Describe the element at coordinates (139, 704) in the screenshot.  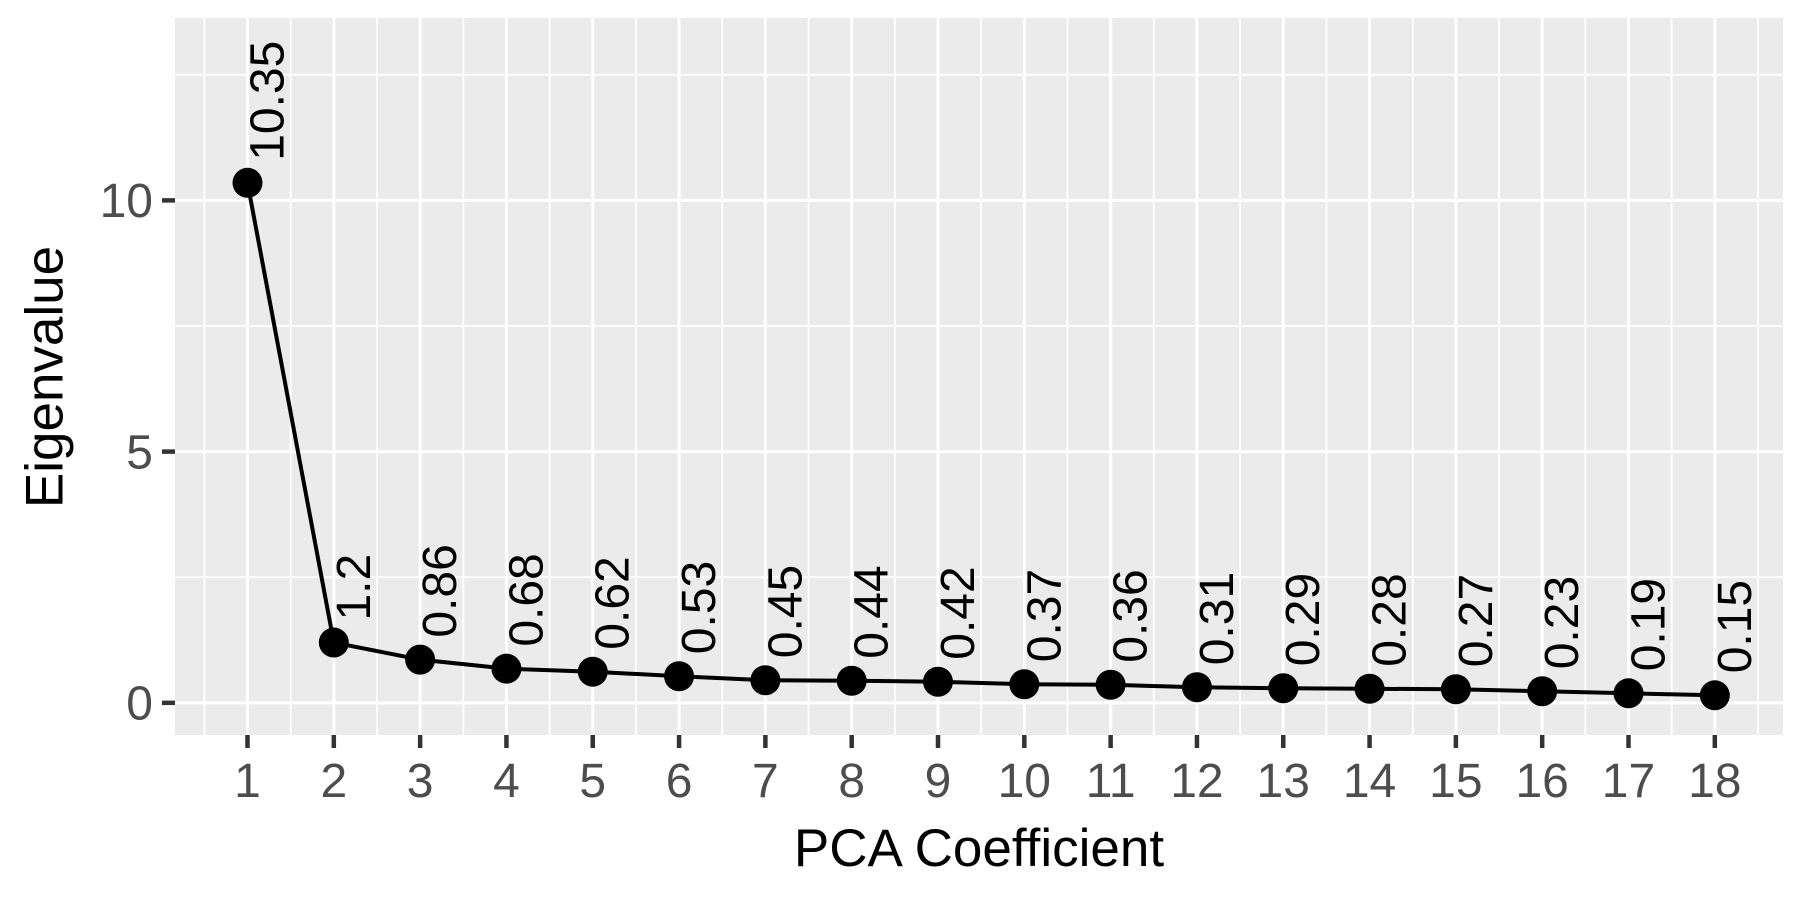
I see `y-tick-label: 0` at that location.